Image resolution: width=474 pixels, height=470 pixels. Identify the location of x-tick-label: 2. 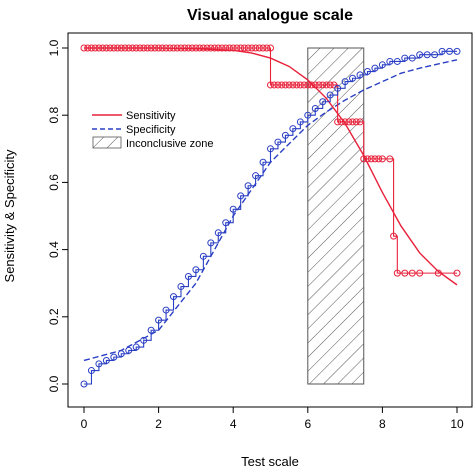
(158, 424).